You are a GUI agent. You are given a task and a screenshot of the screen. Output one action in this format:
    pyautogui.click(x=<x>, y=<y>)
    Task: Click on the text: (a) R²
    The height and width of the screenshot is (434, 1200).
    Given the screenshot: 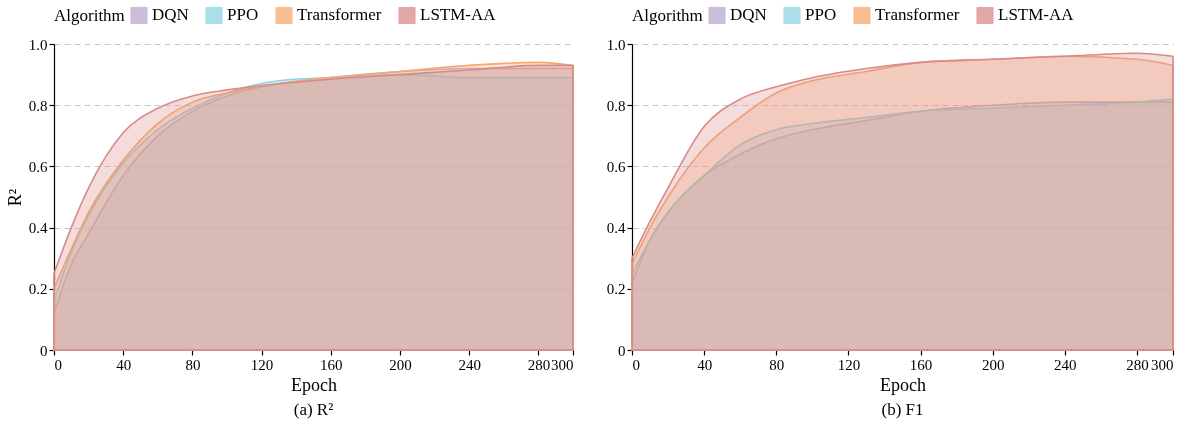 What is the action you would take?
    pyautogui.click(x=313, y=409)
    